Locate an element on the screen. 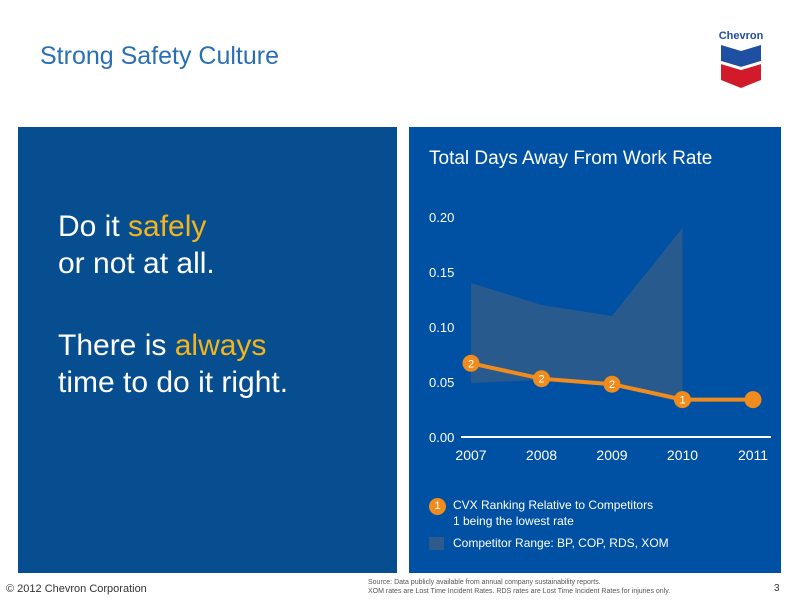 This screenshot has height=600, width=800. legend-rank-label: CVX Ranking Relative to Competitors is located at coordinates (553, 505).